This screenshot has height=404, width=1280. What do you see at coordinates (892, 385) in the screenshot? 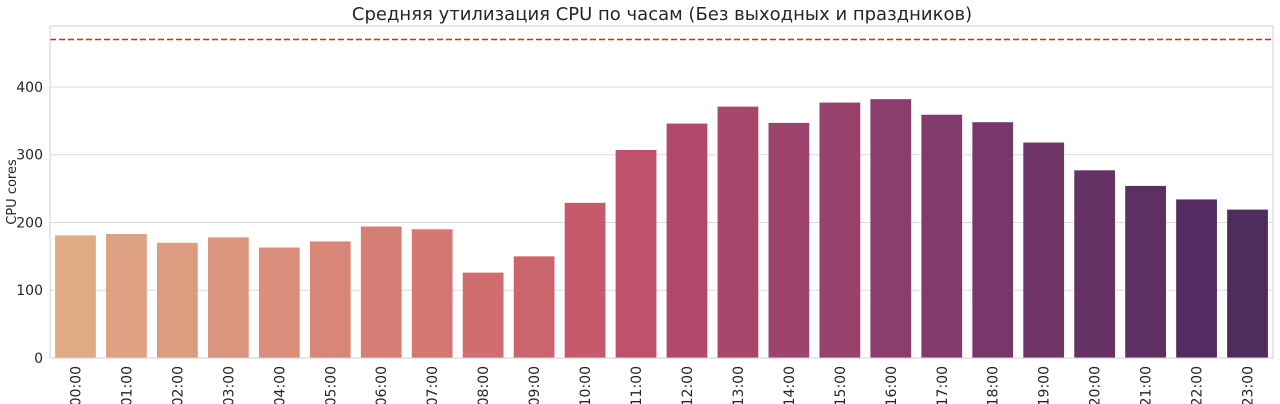
I see `x-tick-label: 16:00` at bounding box center [892, 385].